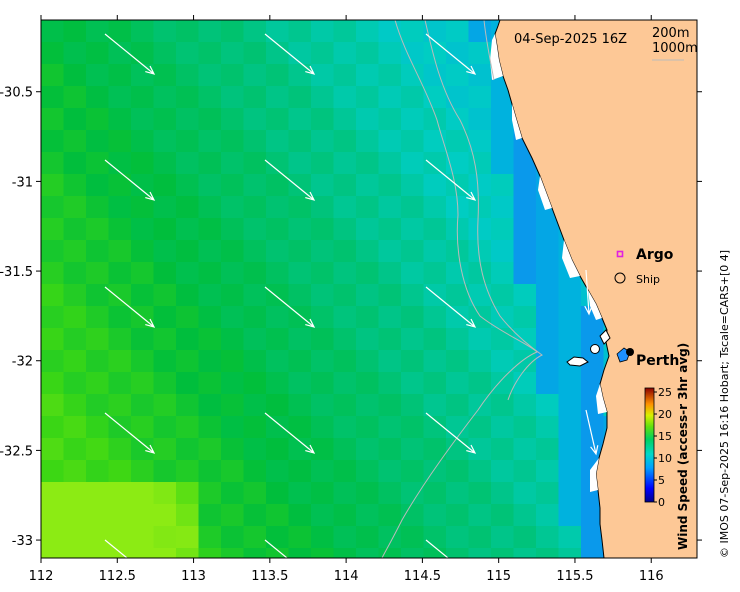  I want to click on colorbar-label: Wind Speed (access-r 3hr avg), so click(683, 446).